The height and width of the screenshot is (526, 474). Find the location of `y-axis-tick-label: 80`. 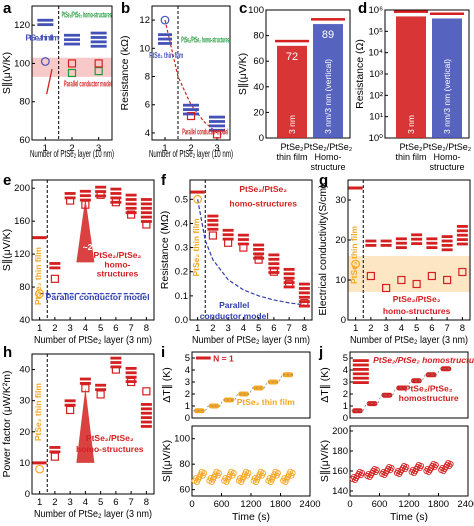

y-axis-tick-label: 80 is located at coordinates (24, 287).